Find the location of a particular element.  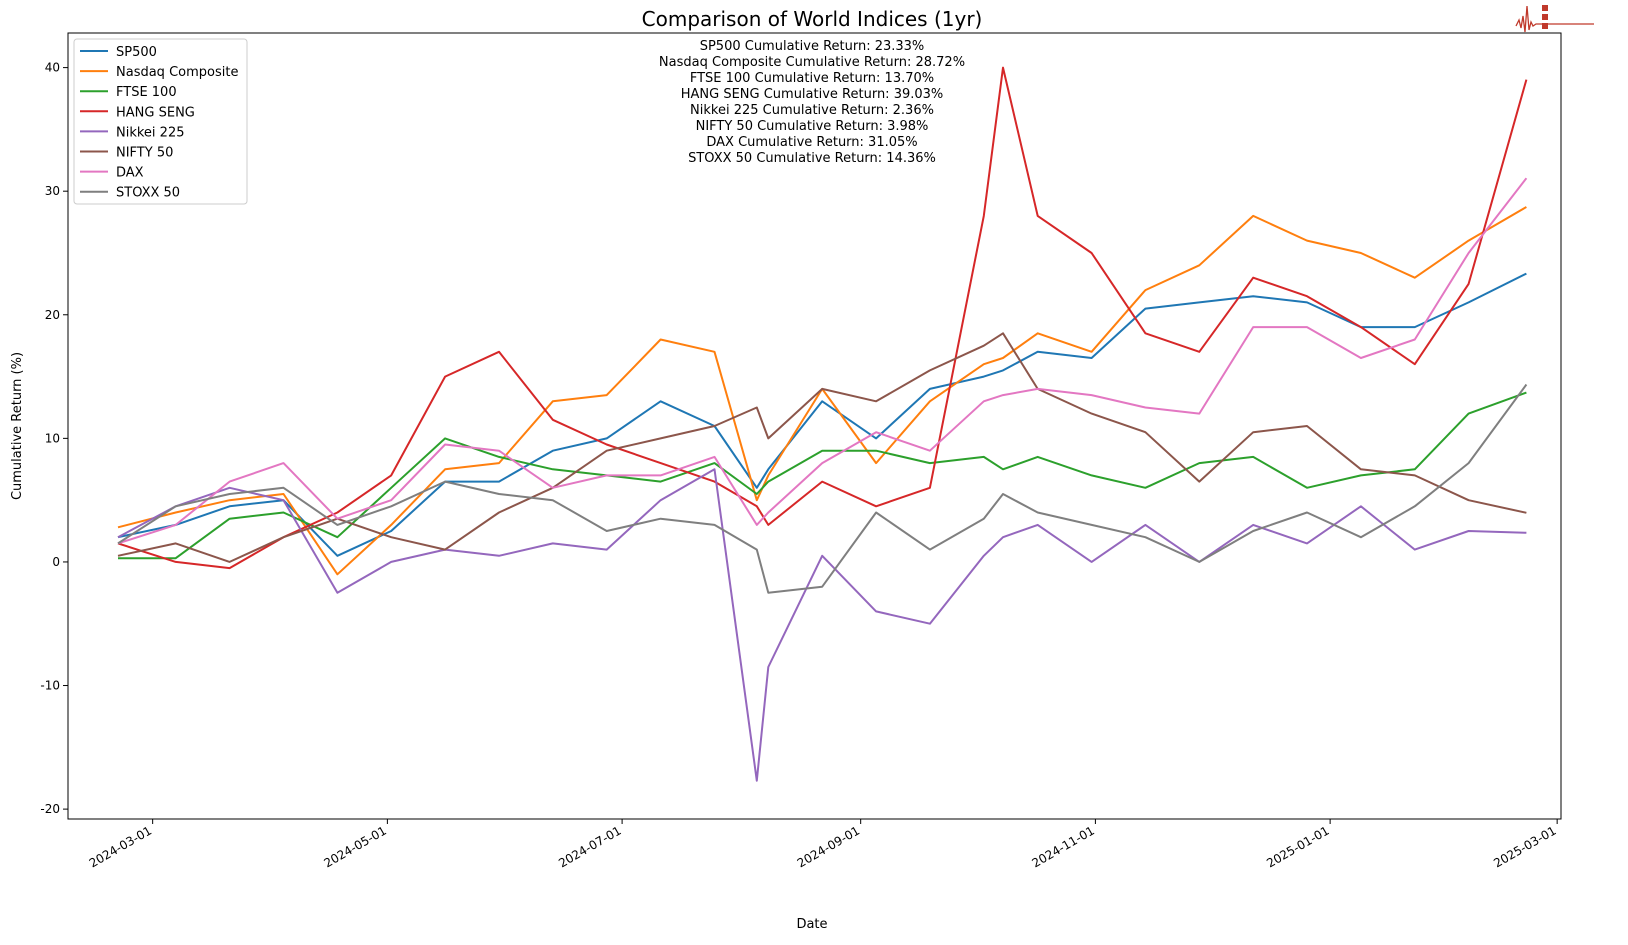

legend-label: SP500 is located at coordinates (136, 52).